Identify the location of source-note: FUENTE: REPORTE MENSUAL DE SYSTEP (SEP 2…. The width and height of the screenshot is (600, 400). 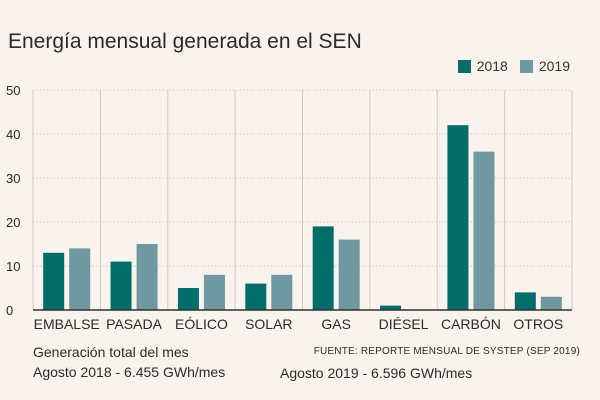
(446, 351).